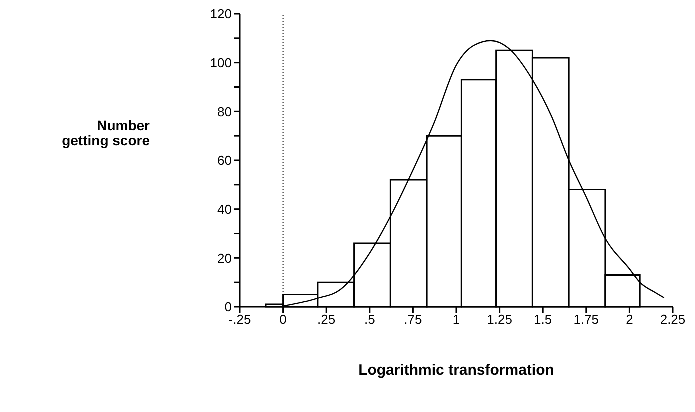 This screenshot has height=412, width=695. What do you see at coordinates (673, 320) in the screenshot?
I see `x-tick-label: 2.25` at bounding box center [673, 320].